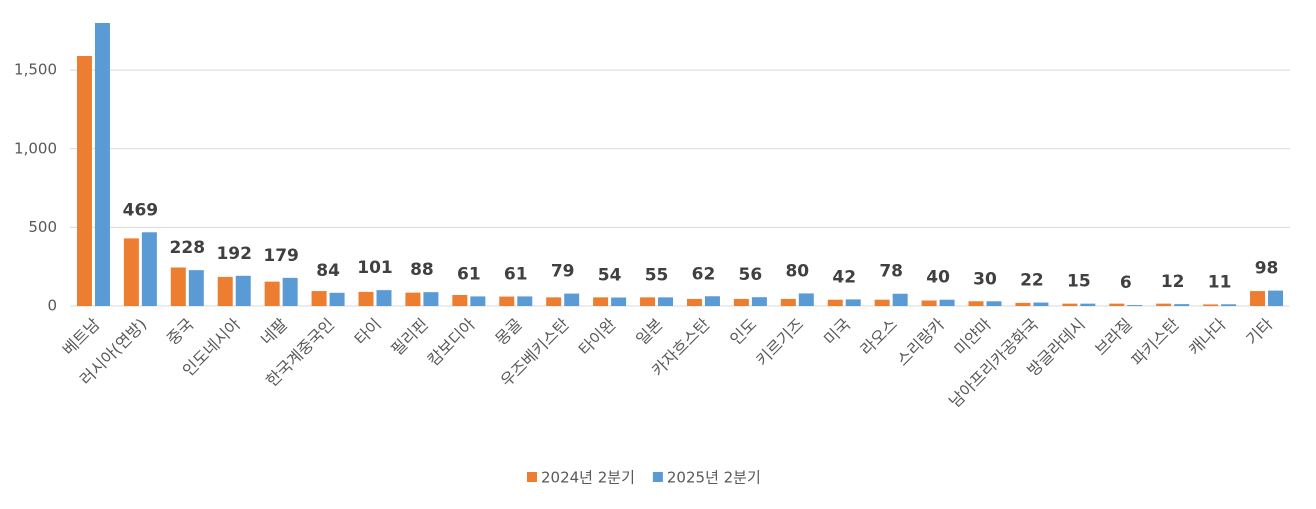  What do you see at coordinates (891, 272) in the screenshot?
I see `data-label: 78` at bounding box center [891, 272].